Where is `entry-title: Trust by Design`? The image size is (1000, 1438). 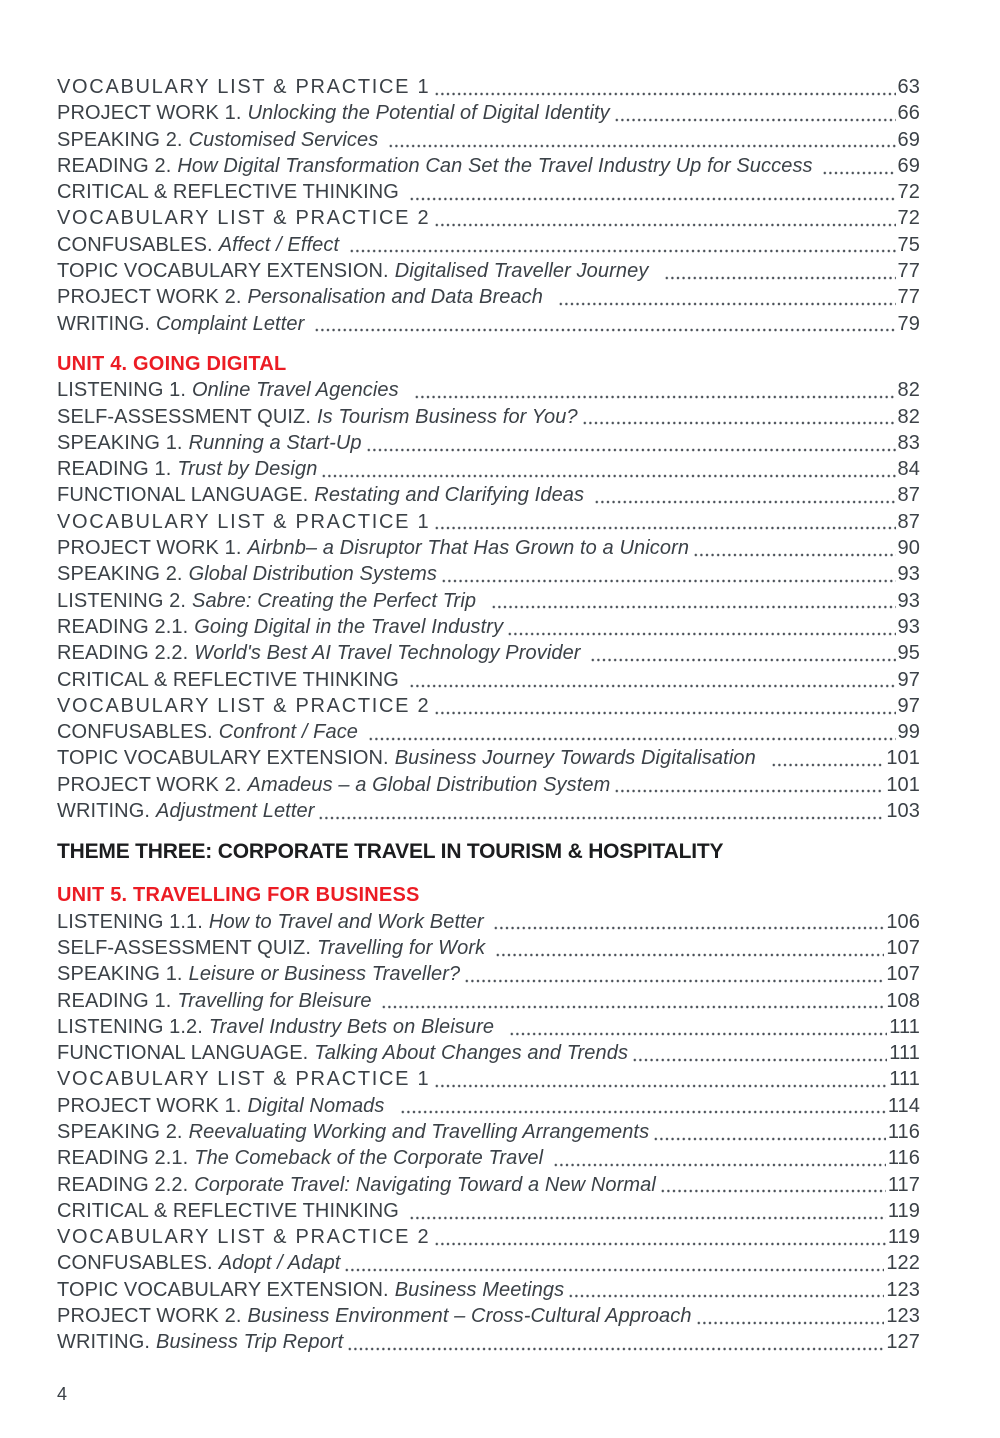 entry-title: Trust by Design is located at coordinates (247, 469).